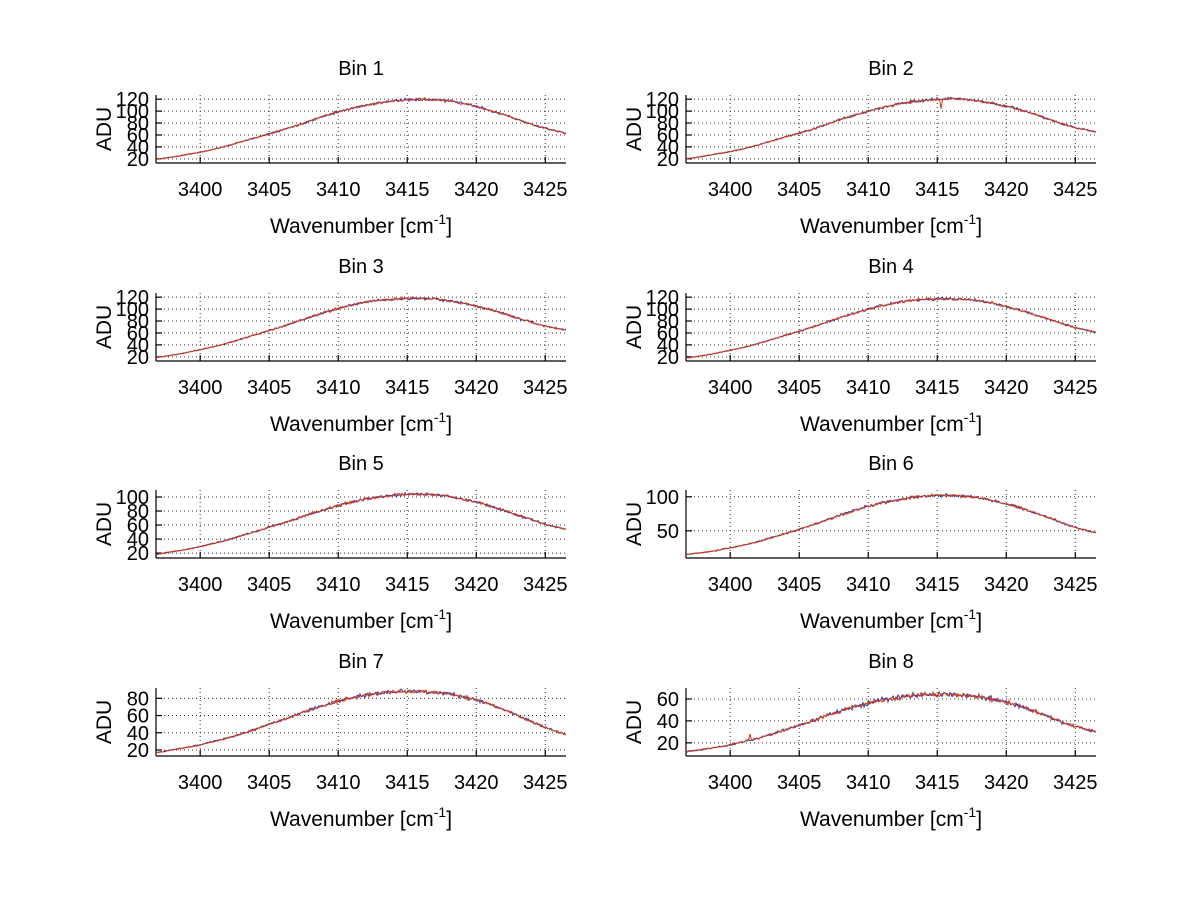 The width and height of the screenshot is (1200, 901). I want to click on plot-title: Bin 6, so click(891, 464).